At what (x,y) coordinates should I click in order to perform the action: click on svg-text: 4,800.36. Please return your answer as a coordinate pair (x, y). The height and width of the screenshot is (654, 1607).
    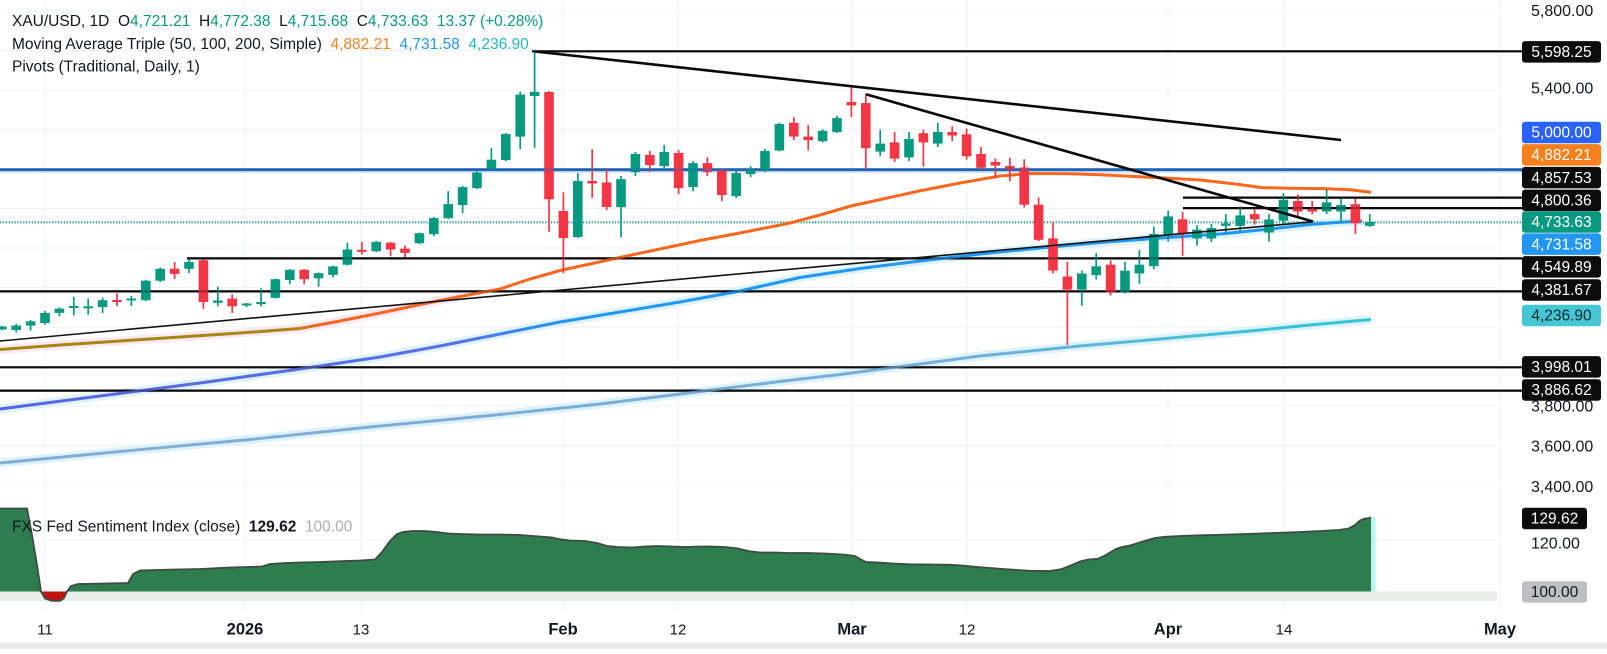
    Looking at the image, I should click on (1561, 201).